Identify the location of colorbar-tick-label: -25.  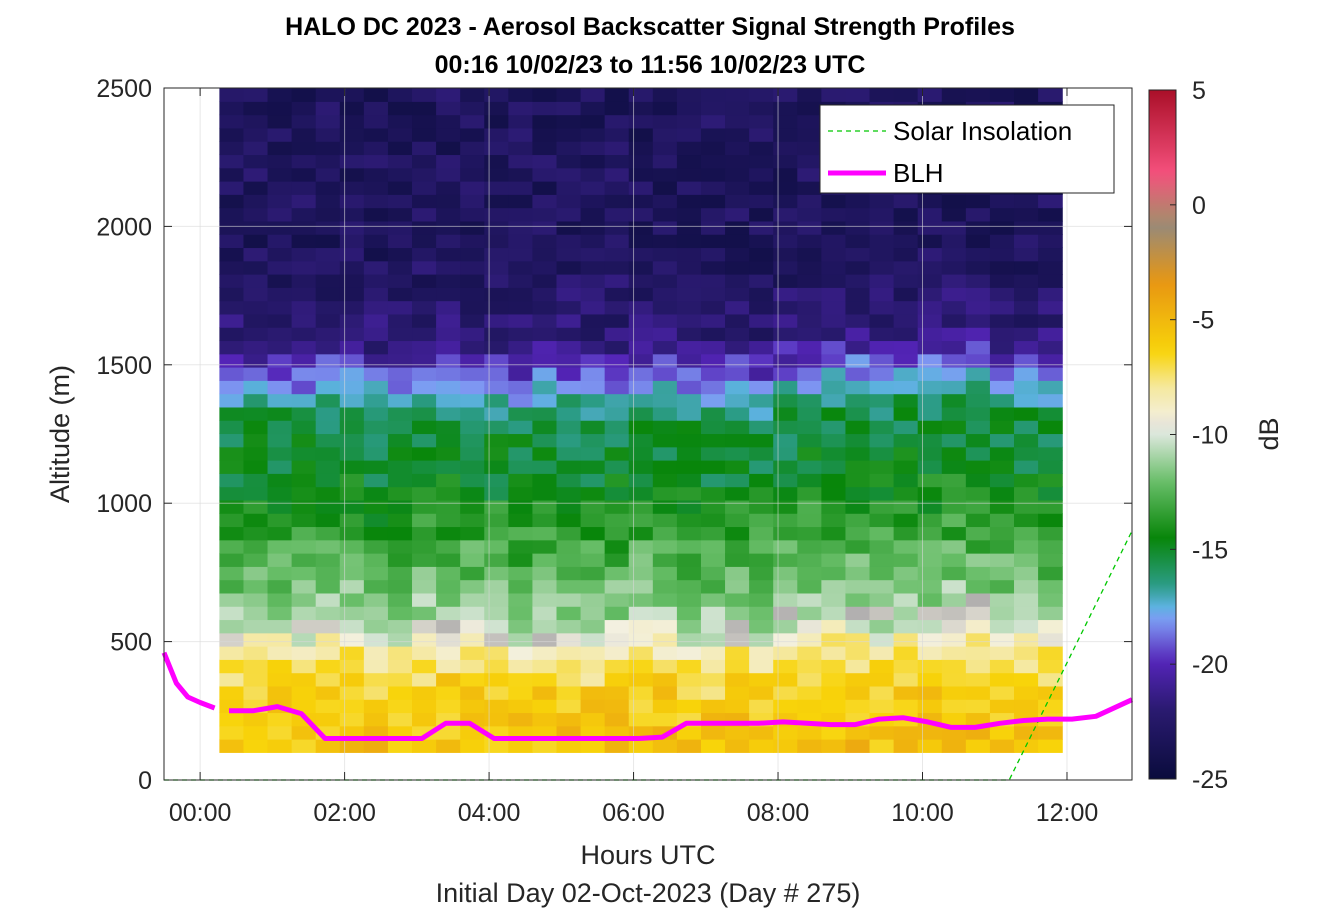
(1210, 780).